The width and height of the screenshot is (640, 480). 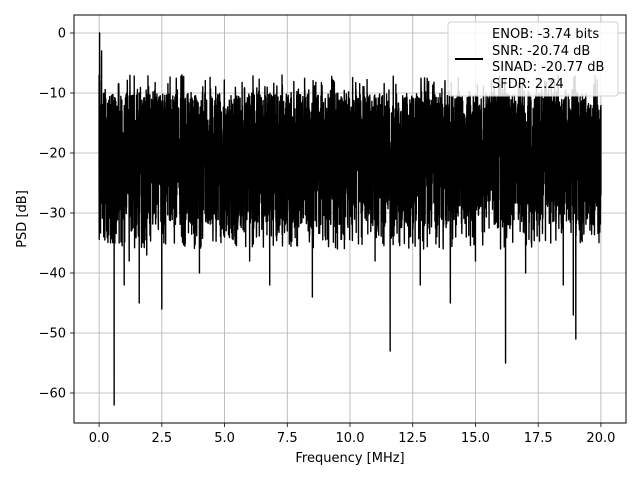 What do you see at coordinates (538, 438) in the screenshot?
I see `x-tick-label: 17.5` at bounding box center [538, 438].